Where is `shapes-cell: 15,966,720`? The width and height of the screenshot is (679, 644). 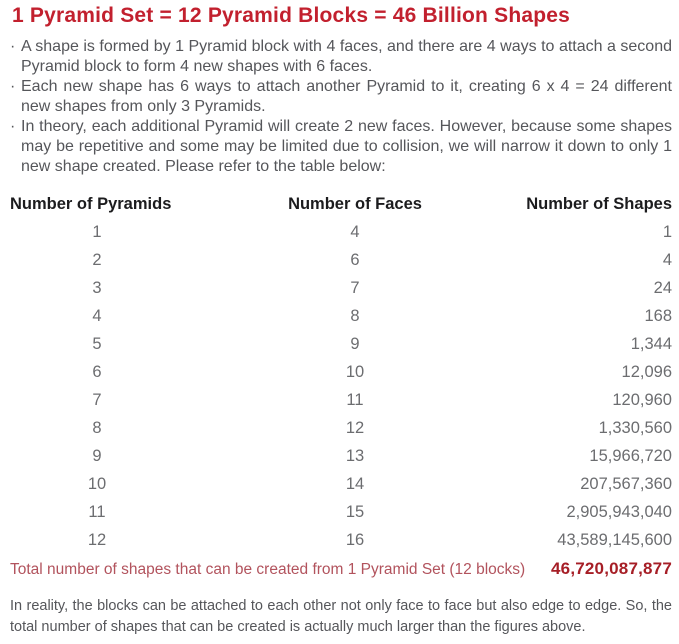
shapes-cell: 15,966,720 is located at coordinates (630, 455).